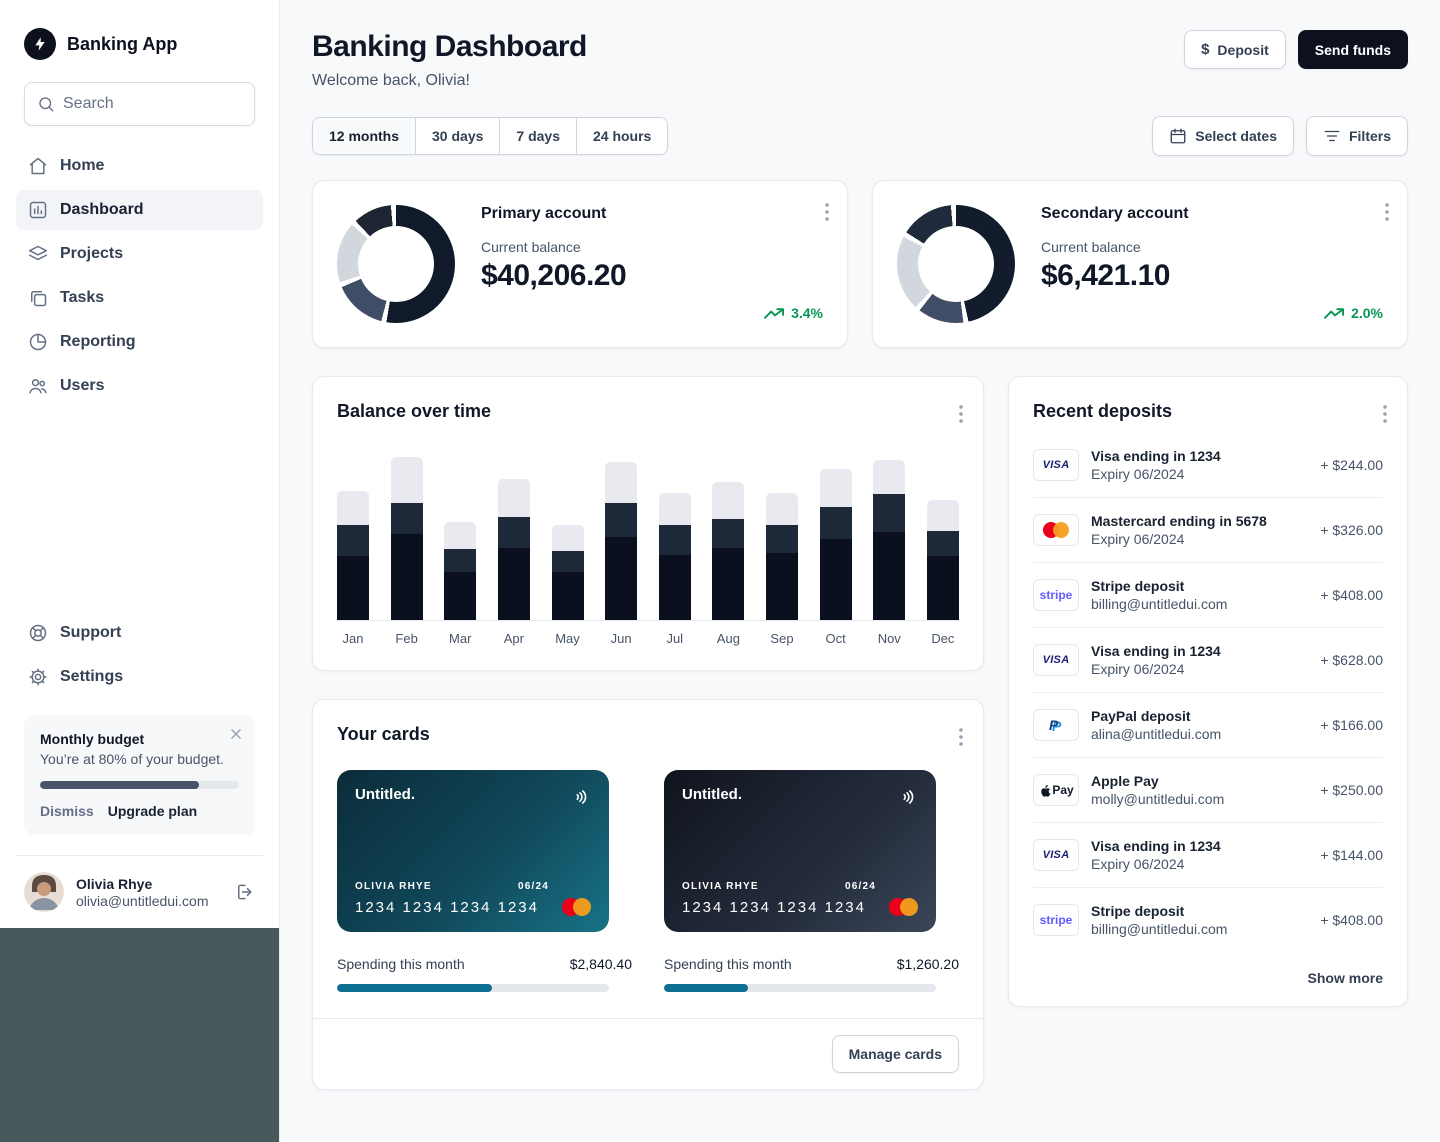 The height and width of the screenshot is (1142, 1440). I want to click on range-12-months: 12 months, so click(364, 136).